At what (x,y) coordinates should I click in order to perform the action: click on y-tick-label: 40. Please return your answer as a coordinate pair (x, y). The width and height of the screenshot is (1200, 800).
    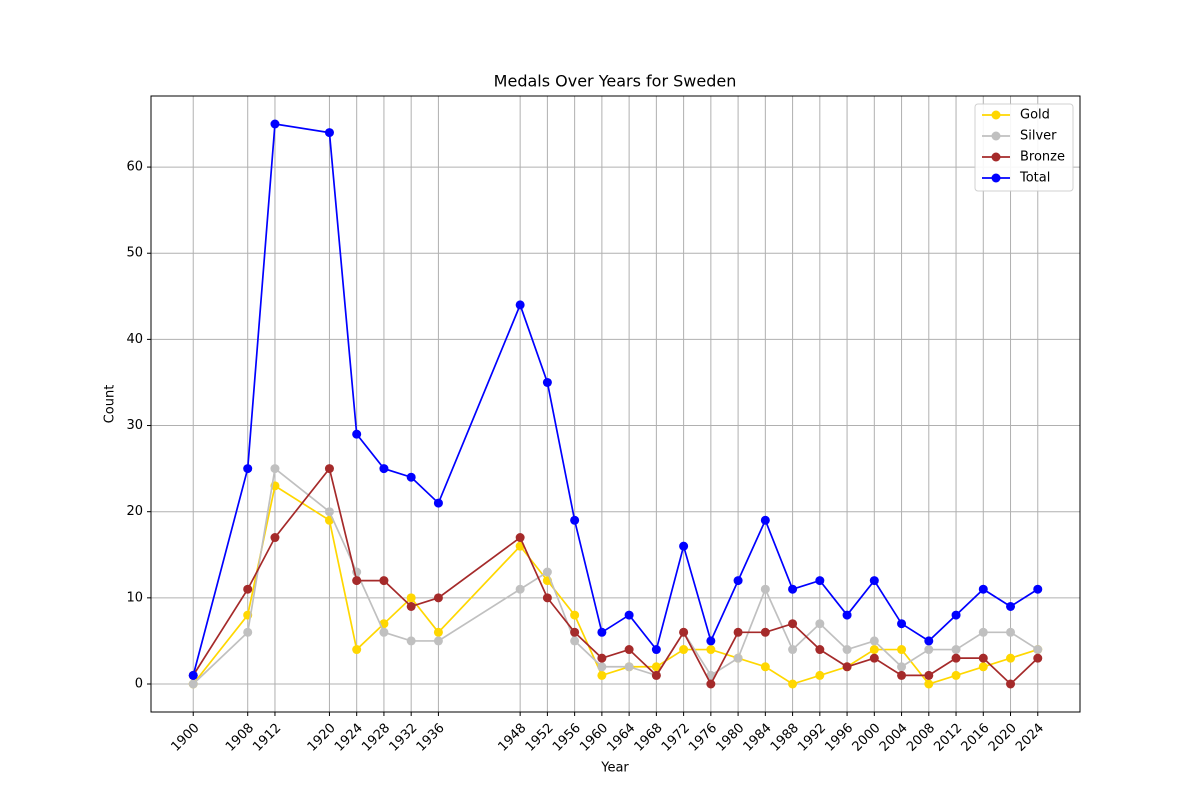
    Looking at the image, I should click on (134, 339).